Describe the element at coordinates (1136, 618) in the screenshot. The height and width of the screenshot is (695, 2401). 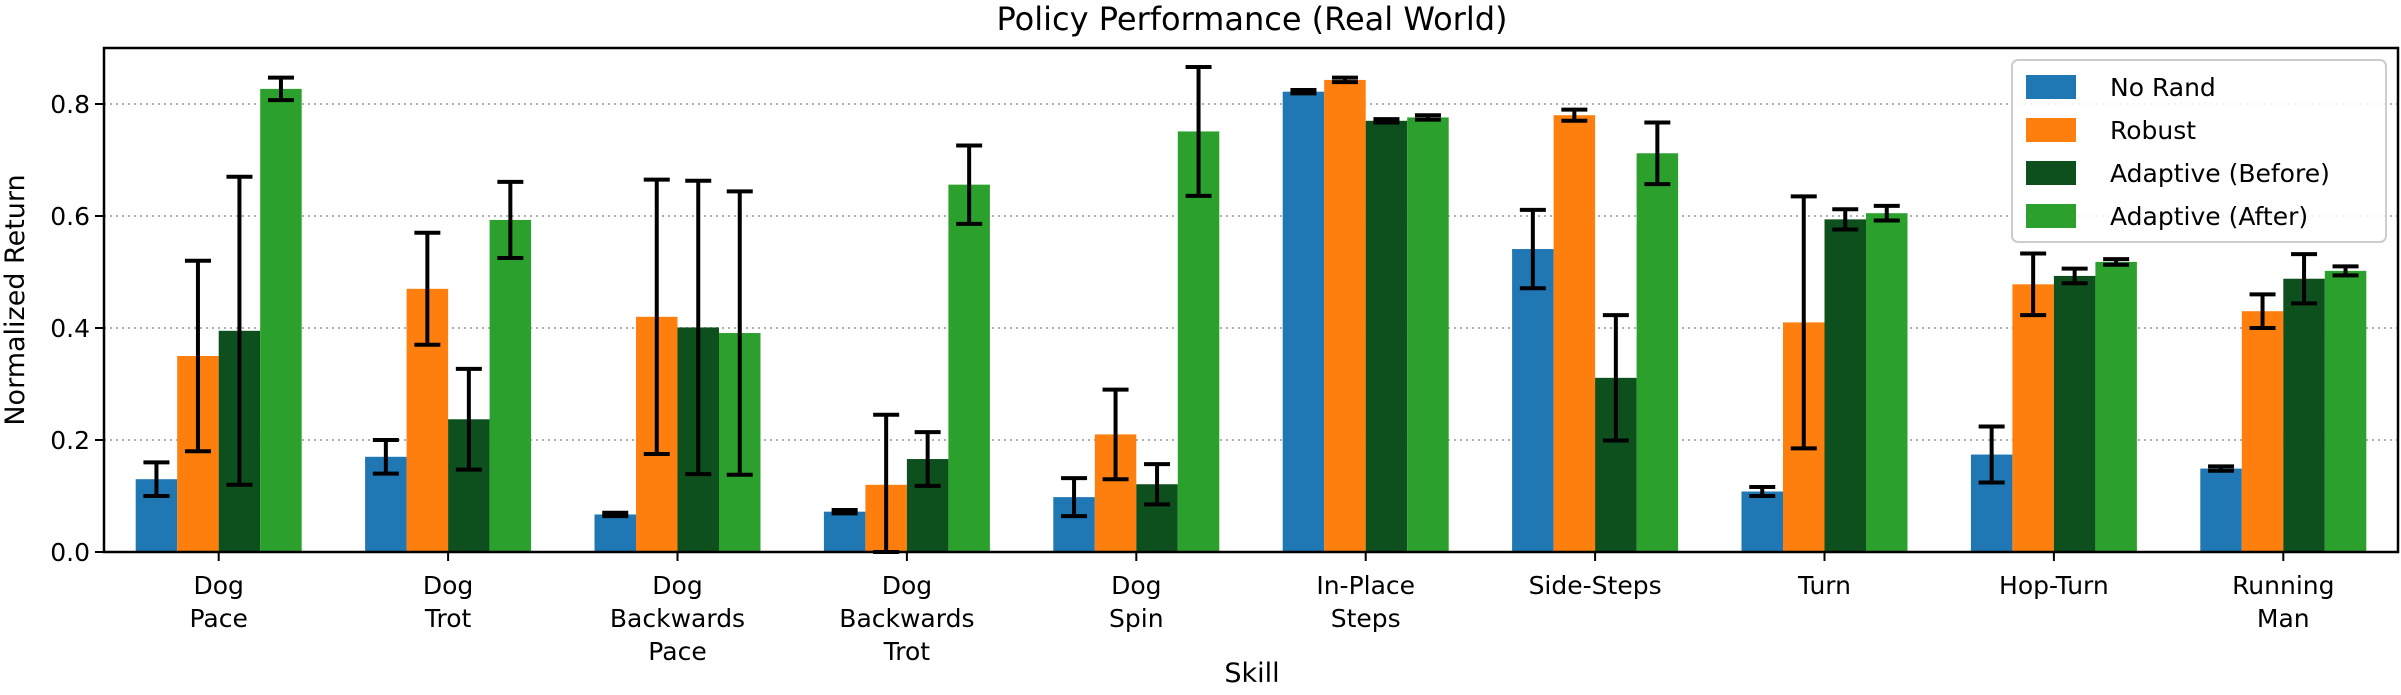
I see `x-tick-label-line: Spin` at that location.